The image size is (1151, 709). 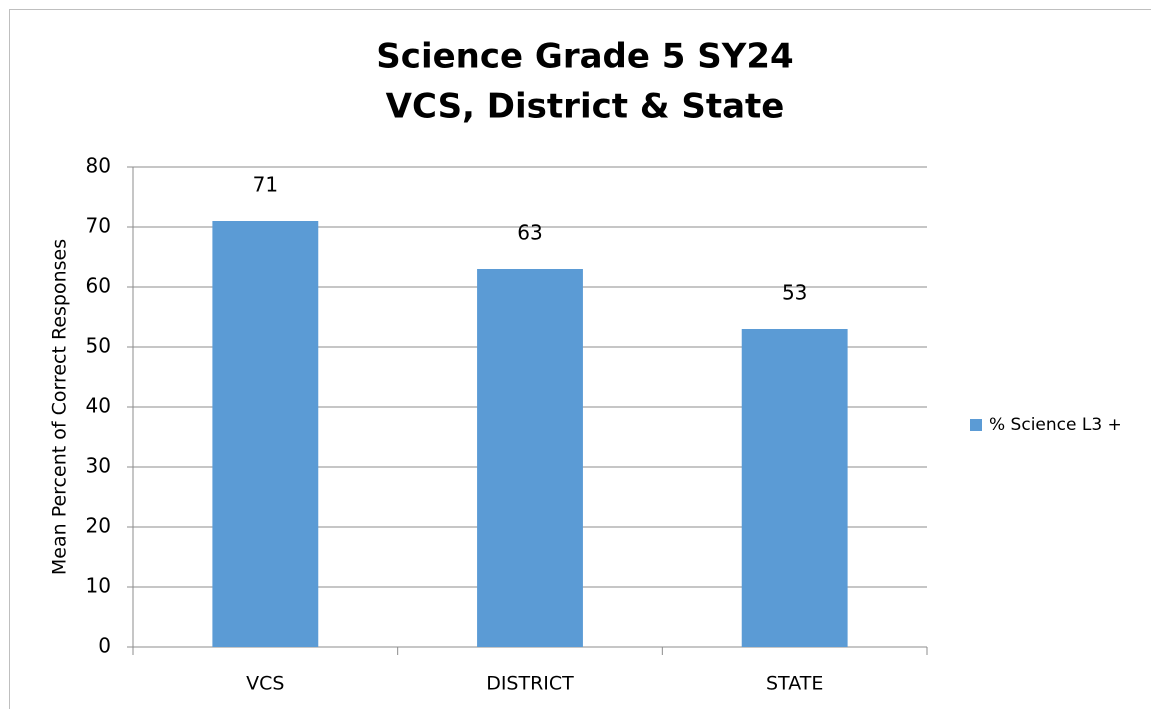 I want to click on data-label: 53, so click(x=794, y=293).